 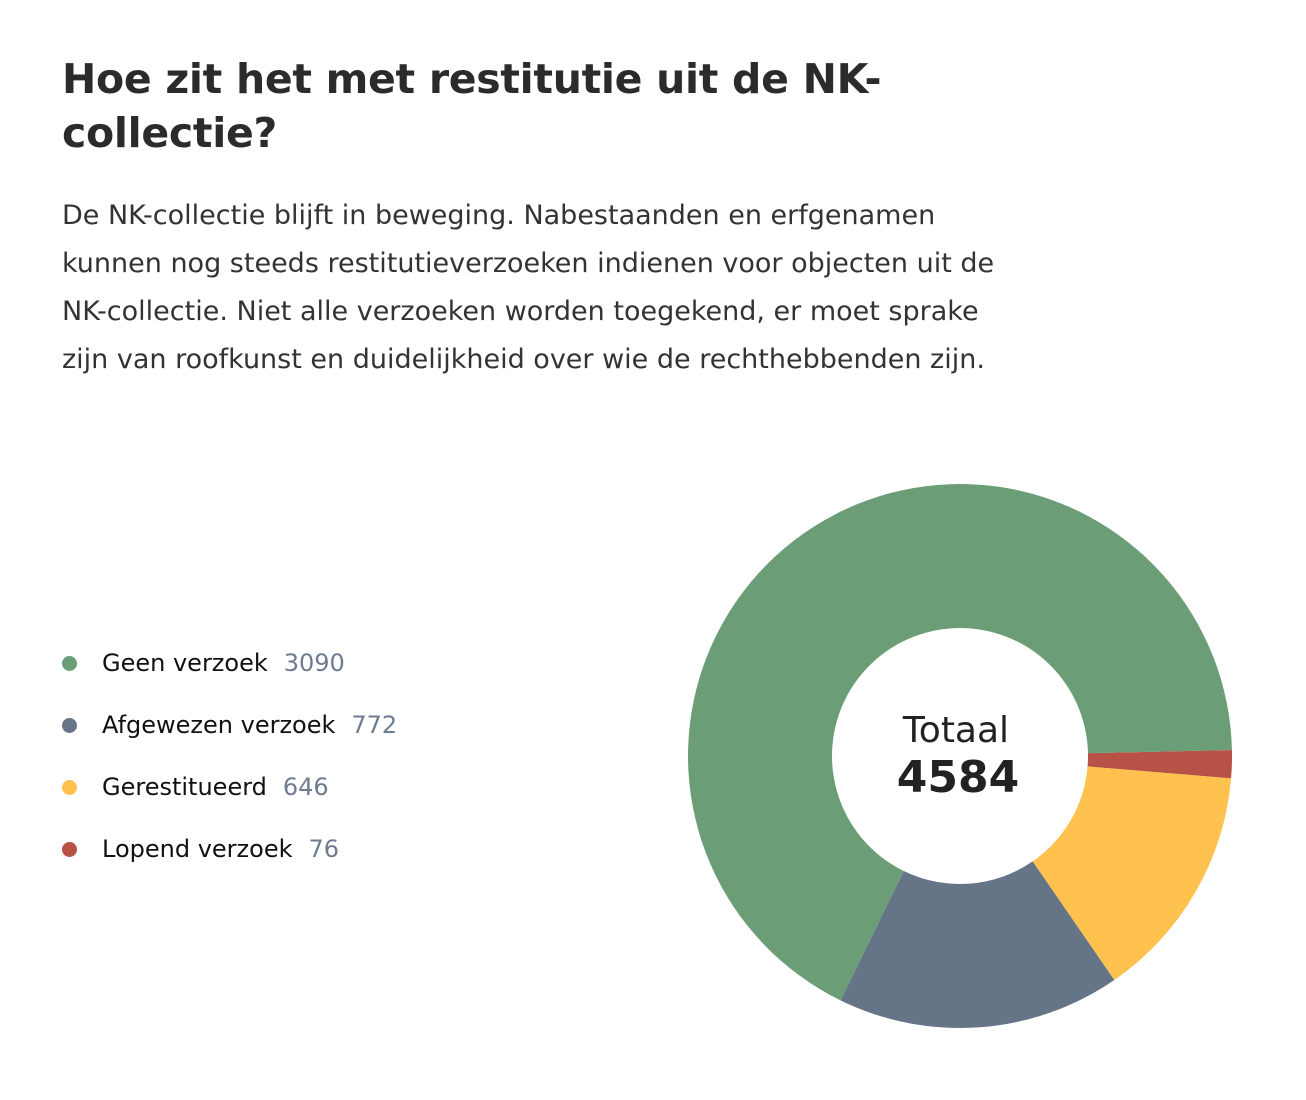 I want to click on center-total: 4584, so click(x=958, y=777).